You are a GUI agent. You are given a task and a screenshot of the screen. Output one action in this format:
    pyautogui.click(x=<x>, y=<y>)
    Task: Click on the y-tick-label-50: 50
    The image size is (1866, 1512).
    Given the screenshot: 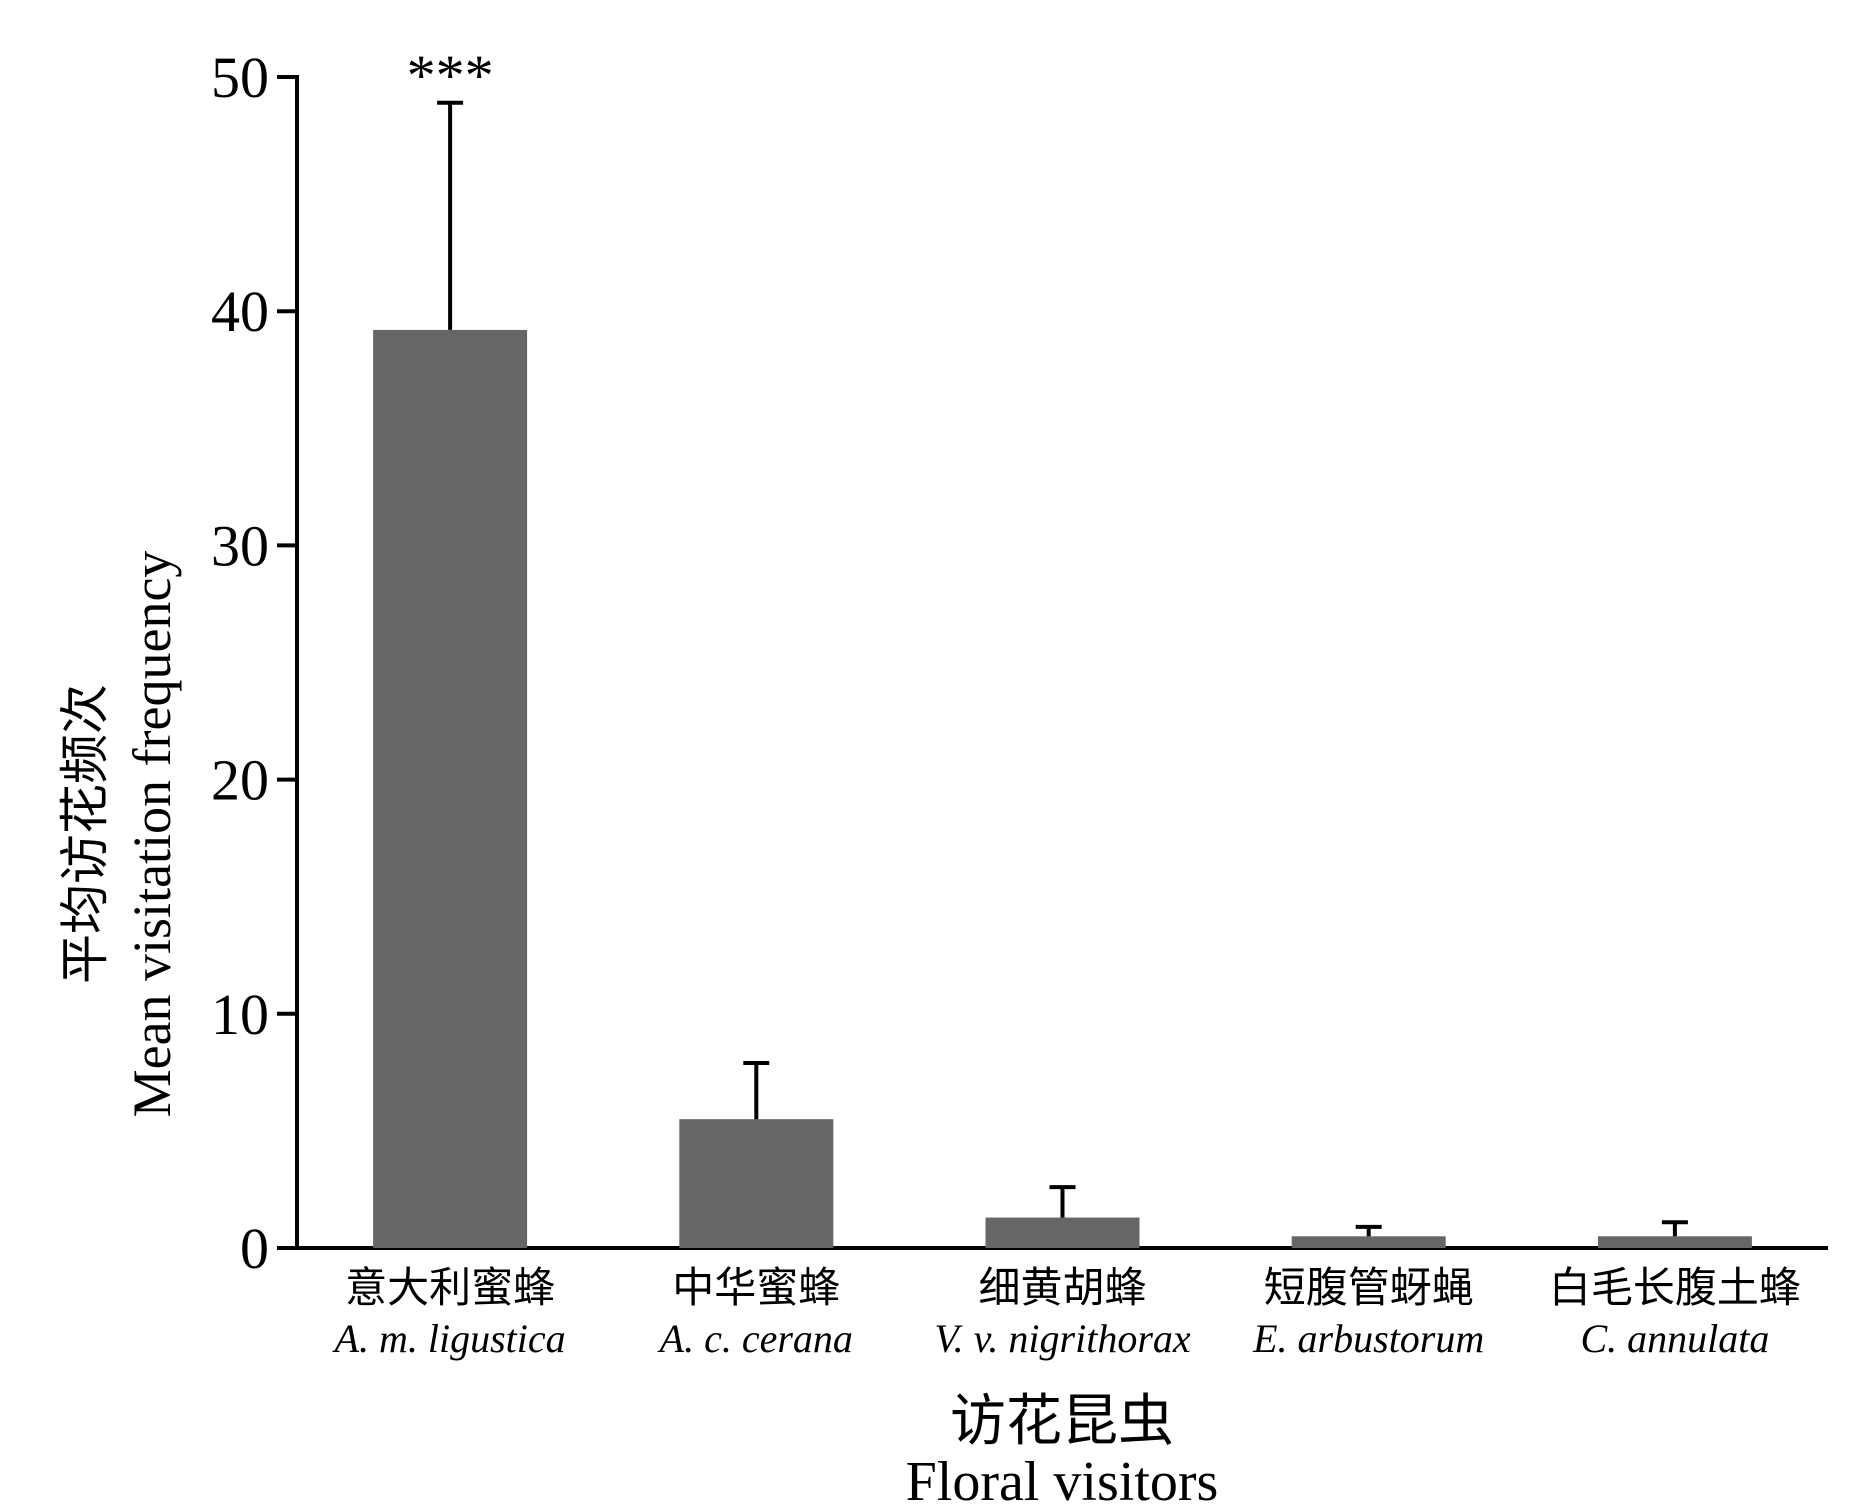 What is the action you would take?
    pyautogui.click(x=240, y=77)
    